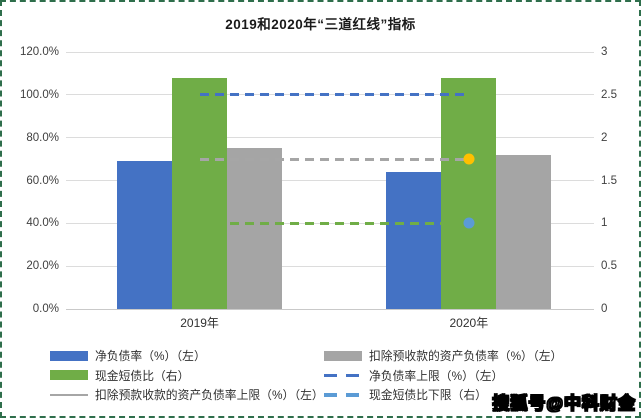  Describe the element at coordinates (609, 180) in the screenshot. I see `y-axis-right-tick: 1.5` at that location.